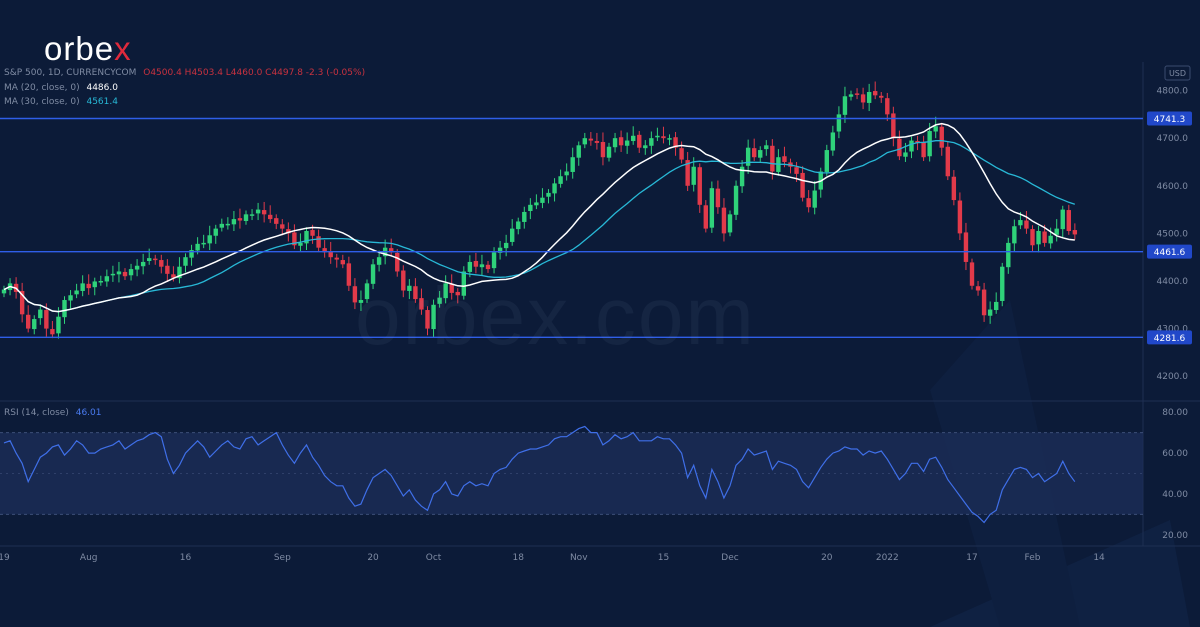 The height and width of the screenshot is (627, 1200). Describe the element at coordinates (1173, 377) in the screenshot. I see `price-tick-label: 4200.0` at that location.